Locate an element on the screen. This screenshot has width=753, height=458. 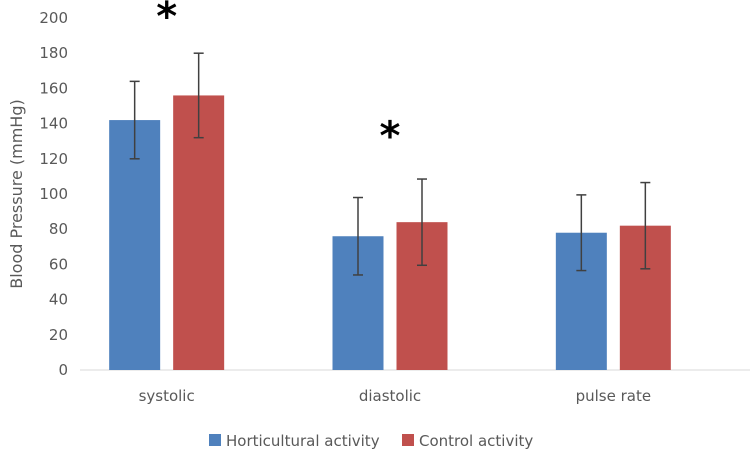
legend: Horticultural activity Control activity is located at coordinates (371, 441).